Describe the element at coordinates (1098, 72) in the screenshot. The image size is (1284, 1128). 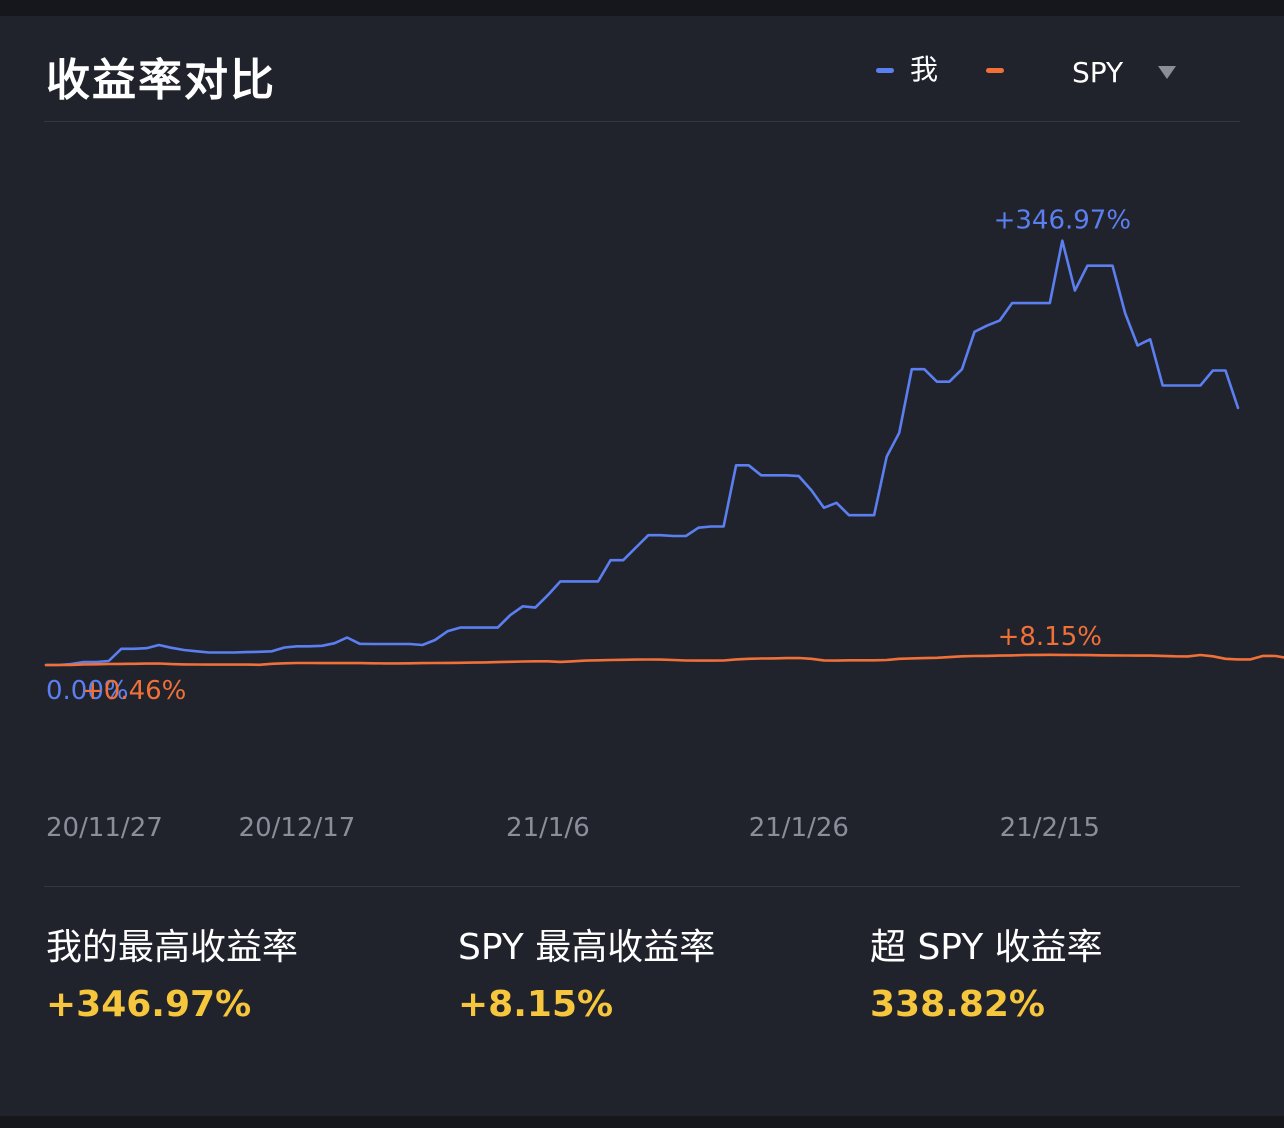
I see `compare-select-value: SPY` at that location.